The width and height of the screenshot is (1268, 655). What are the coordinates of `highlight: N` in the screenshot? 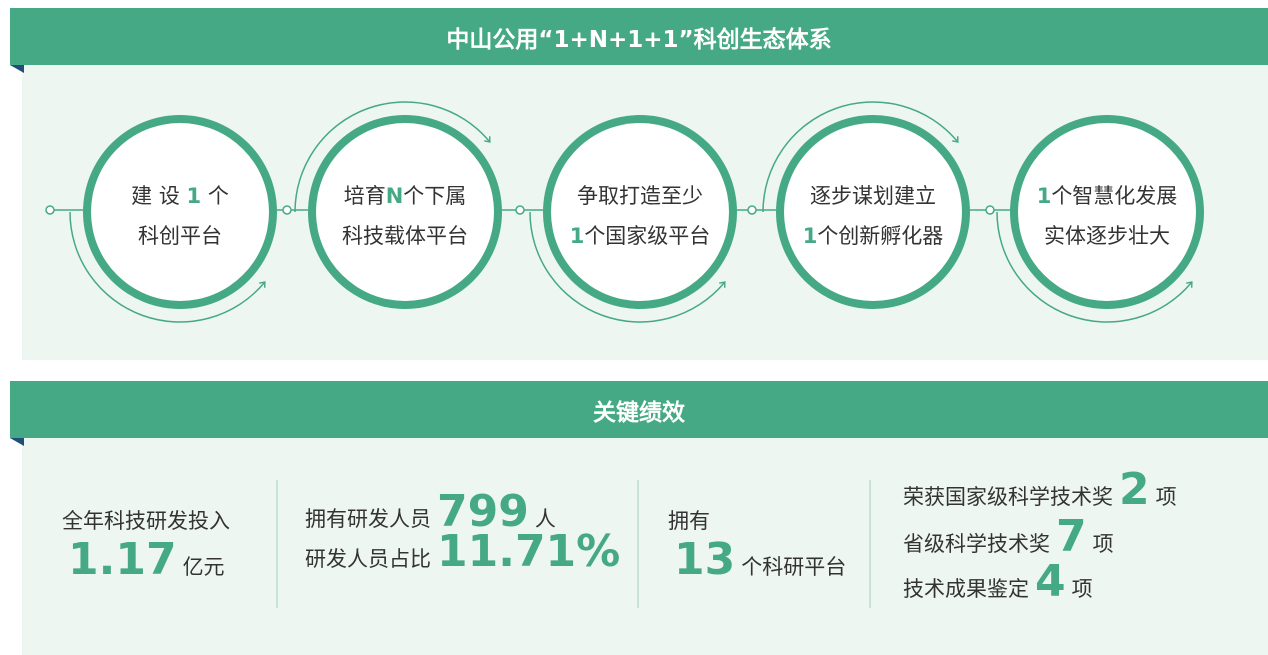 It's located at (394, 196).